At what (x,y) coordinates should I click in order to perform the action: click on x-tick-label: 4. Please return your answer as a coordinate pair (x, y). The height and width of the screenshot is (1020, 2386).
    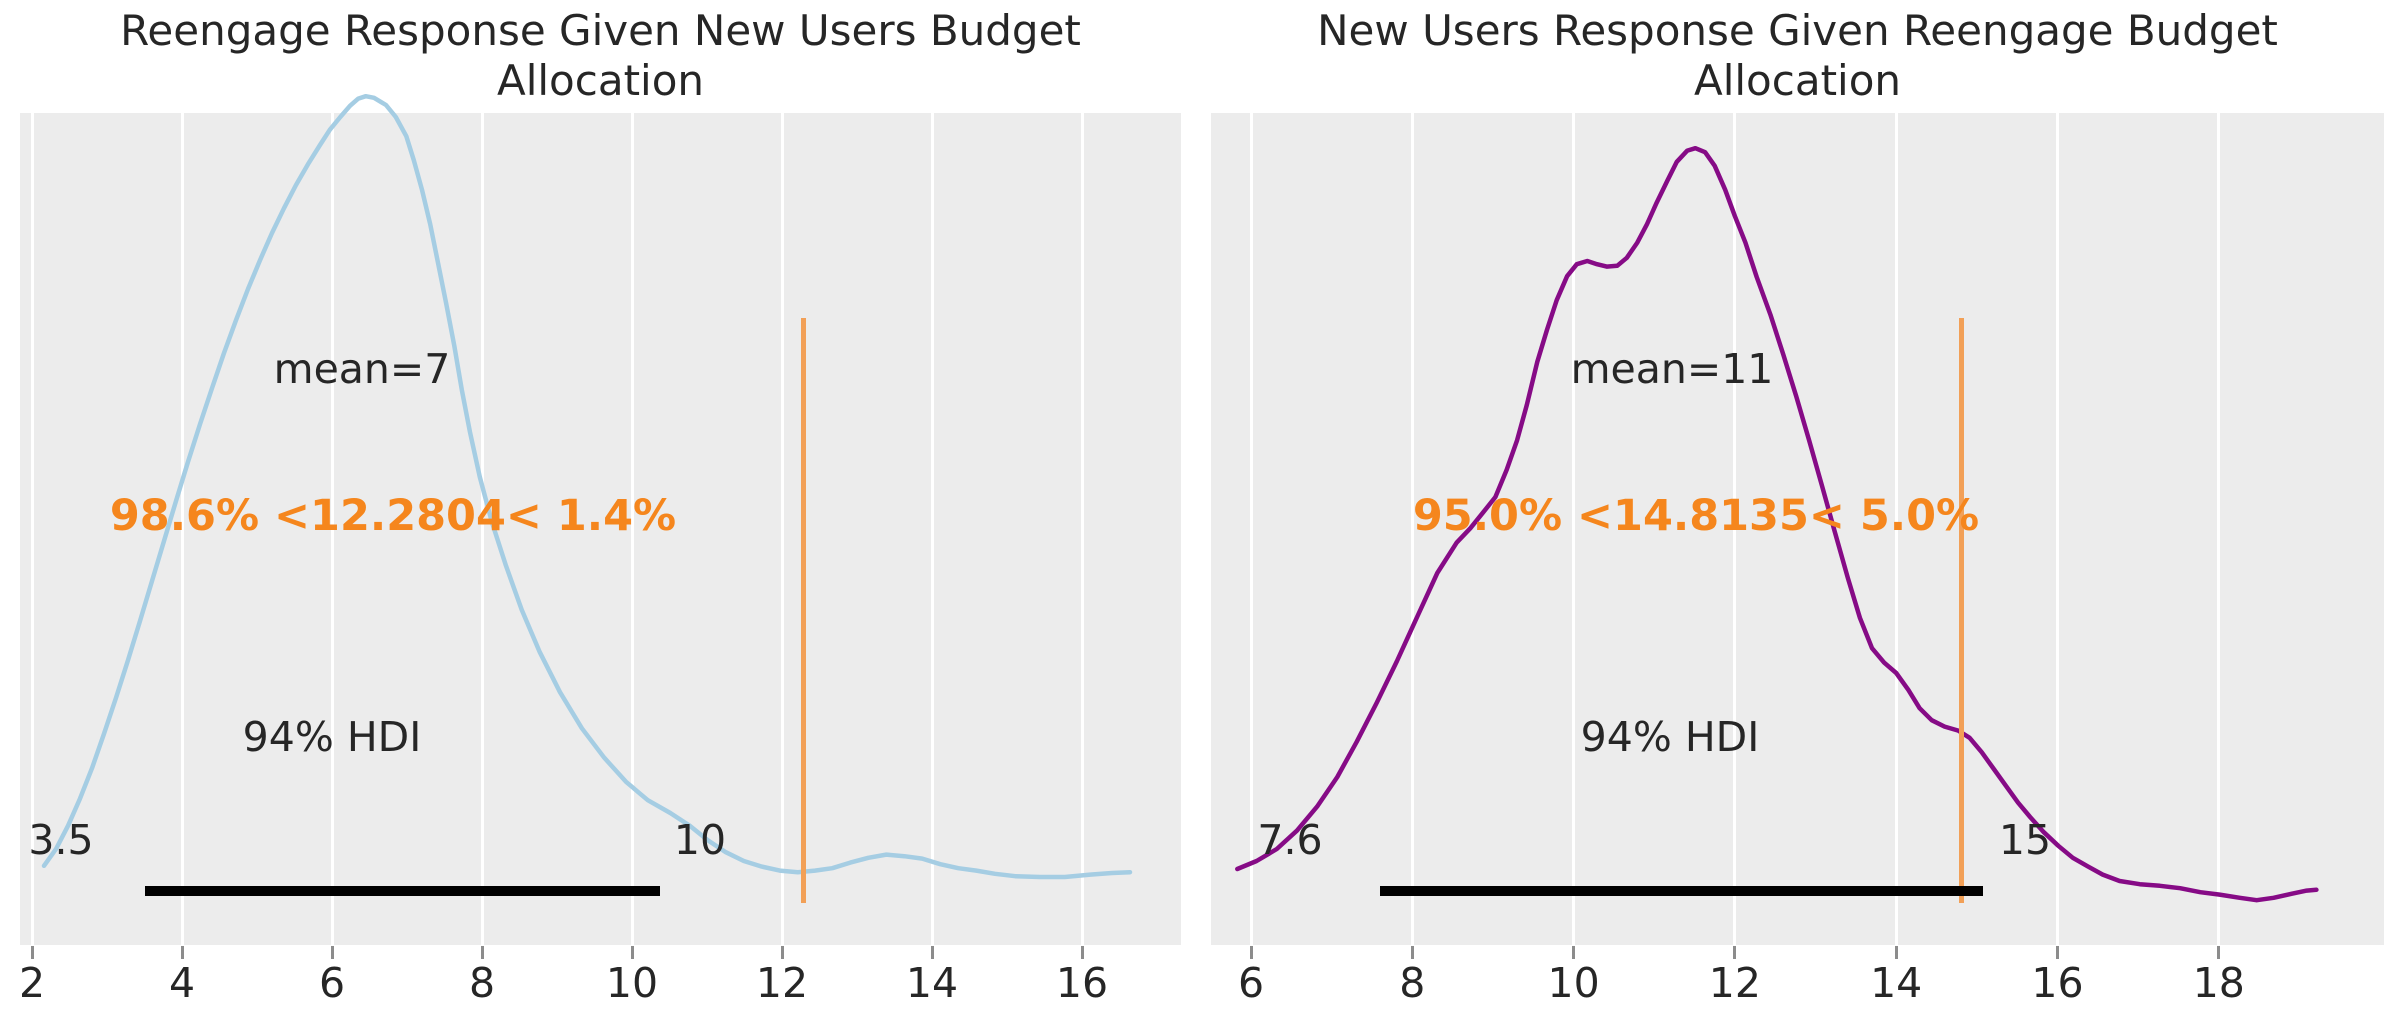
    Looking at the image, I should click on (182, 983).